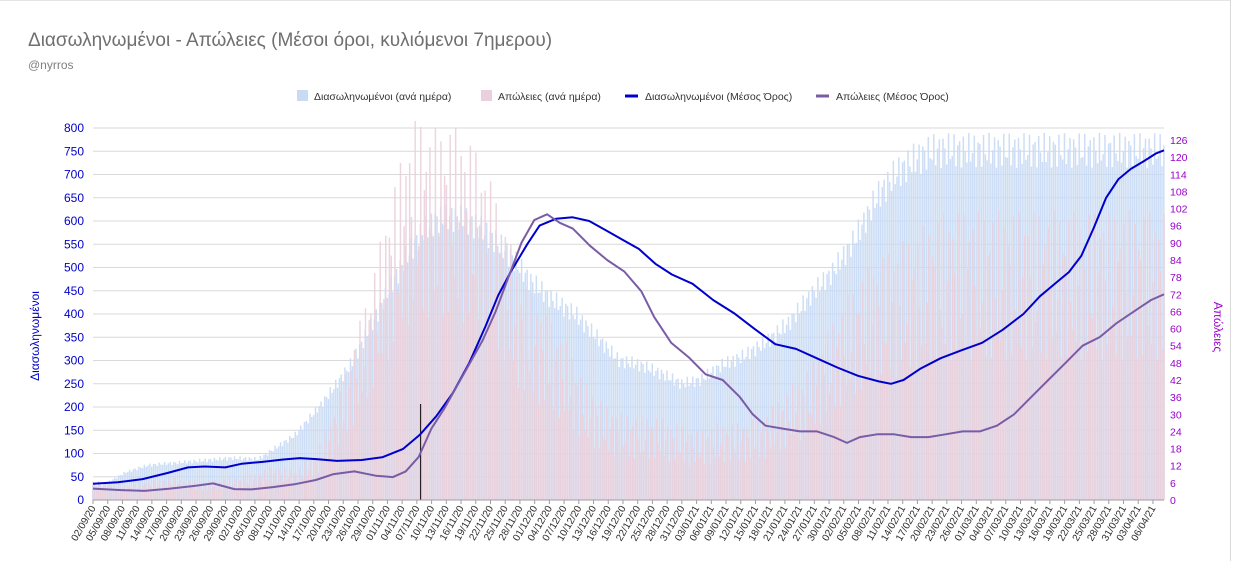 The height and width of the screenshot is (561, 1239). Describe the element at coordinates (1176, 278) in the screenshot. I see `y2-tick-label: 78` at that location.